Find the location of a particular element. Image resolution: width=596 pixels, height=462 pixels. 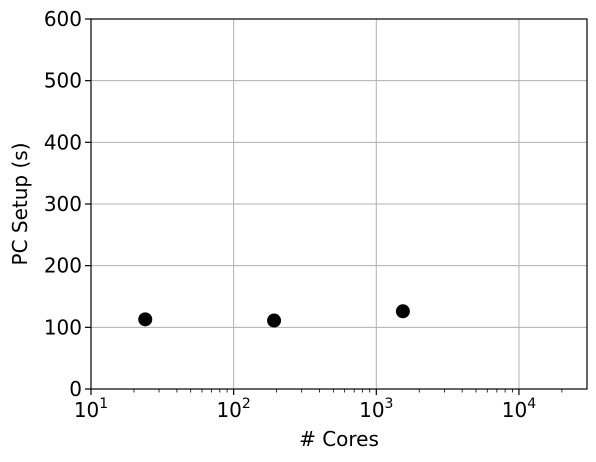

y-axis-label: PC Setup (s) is located at coordinates (20, 204).